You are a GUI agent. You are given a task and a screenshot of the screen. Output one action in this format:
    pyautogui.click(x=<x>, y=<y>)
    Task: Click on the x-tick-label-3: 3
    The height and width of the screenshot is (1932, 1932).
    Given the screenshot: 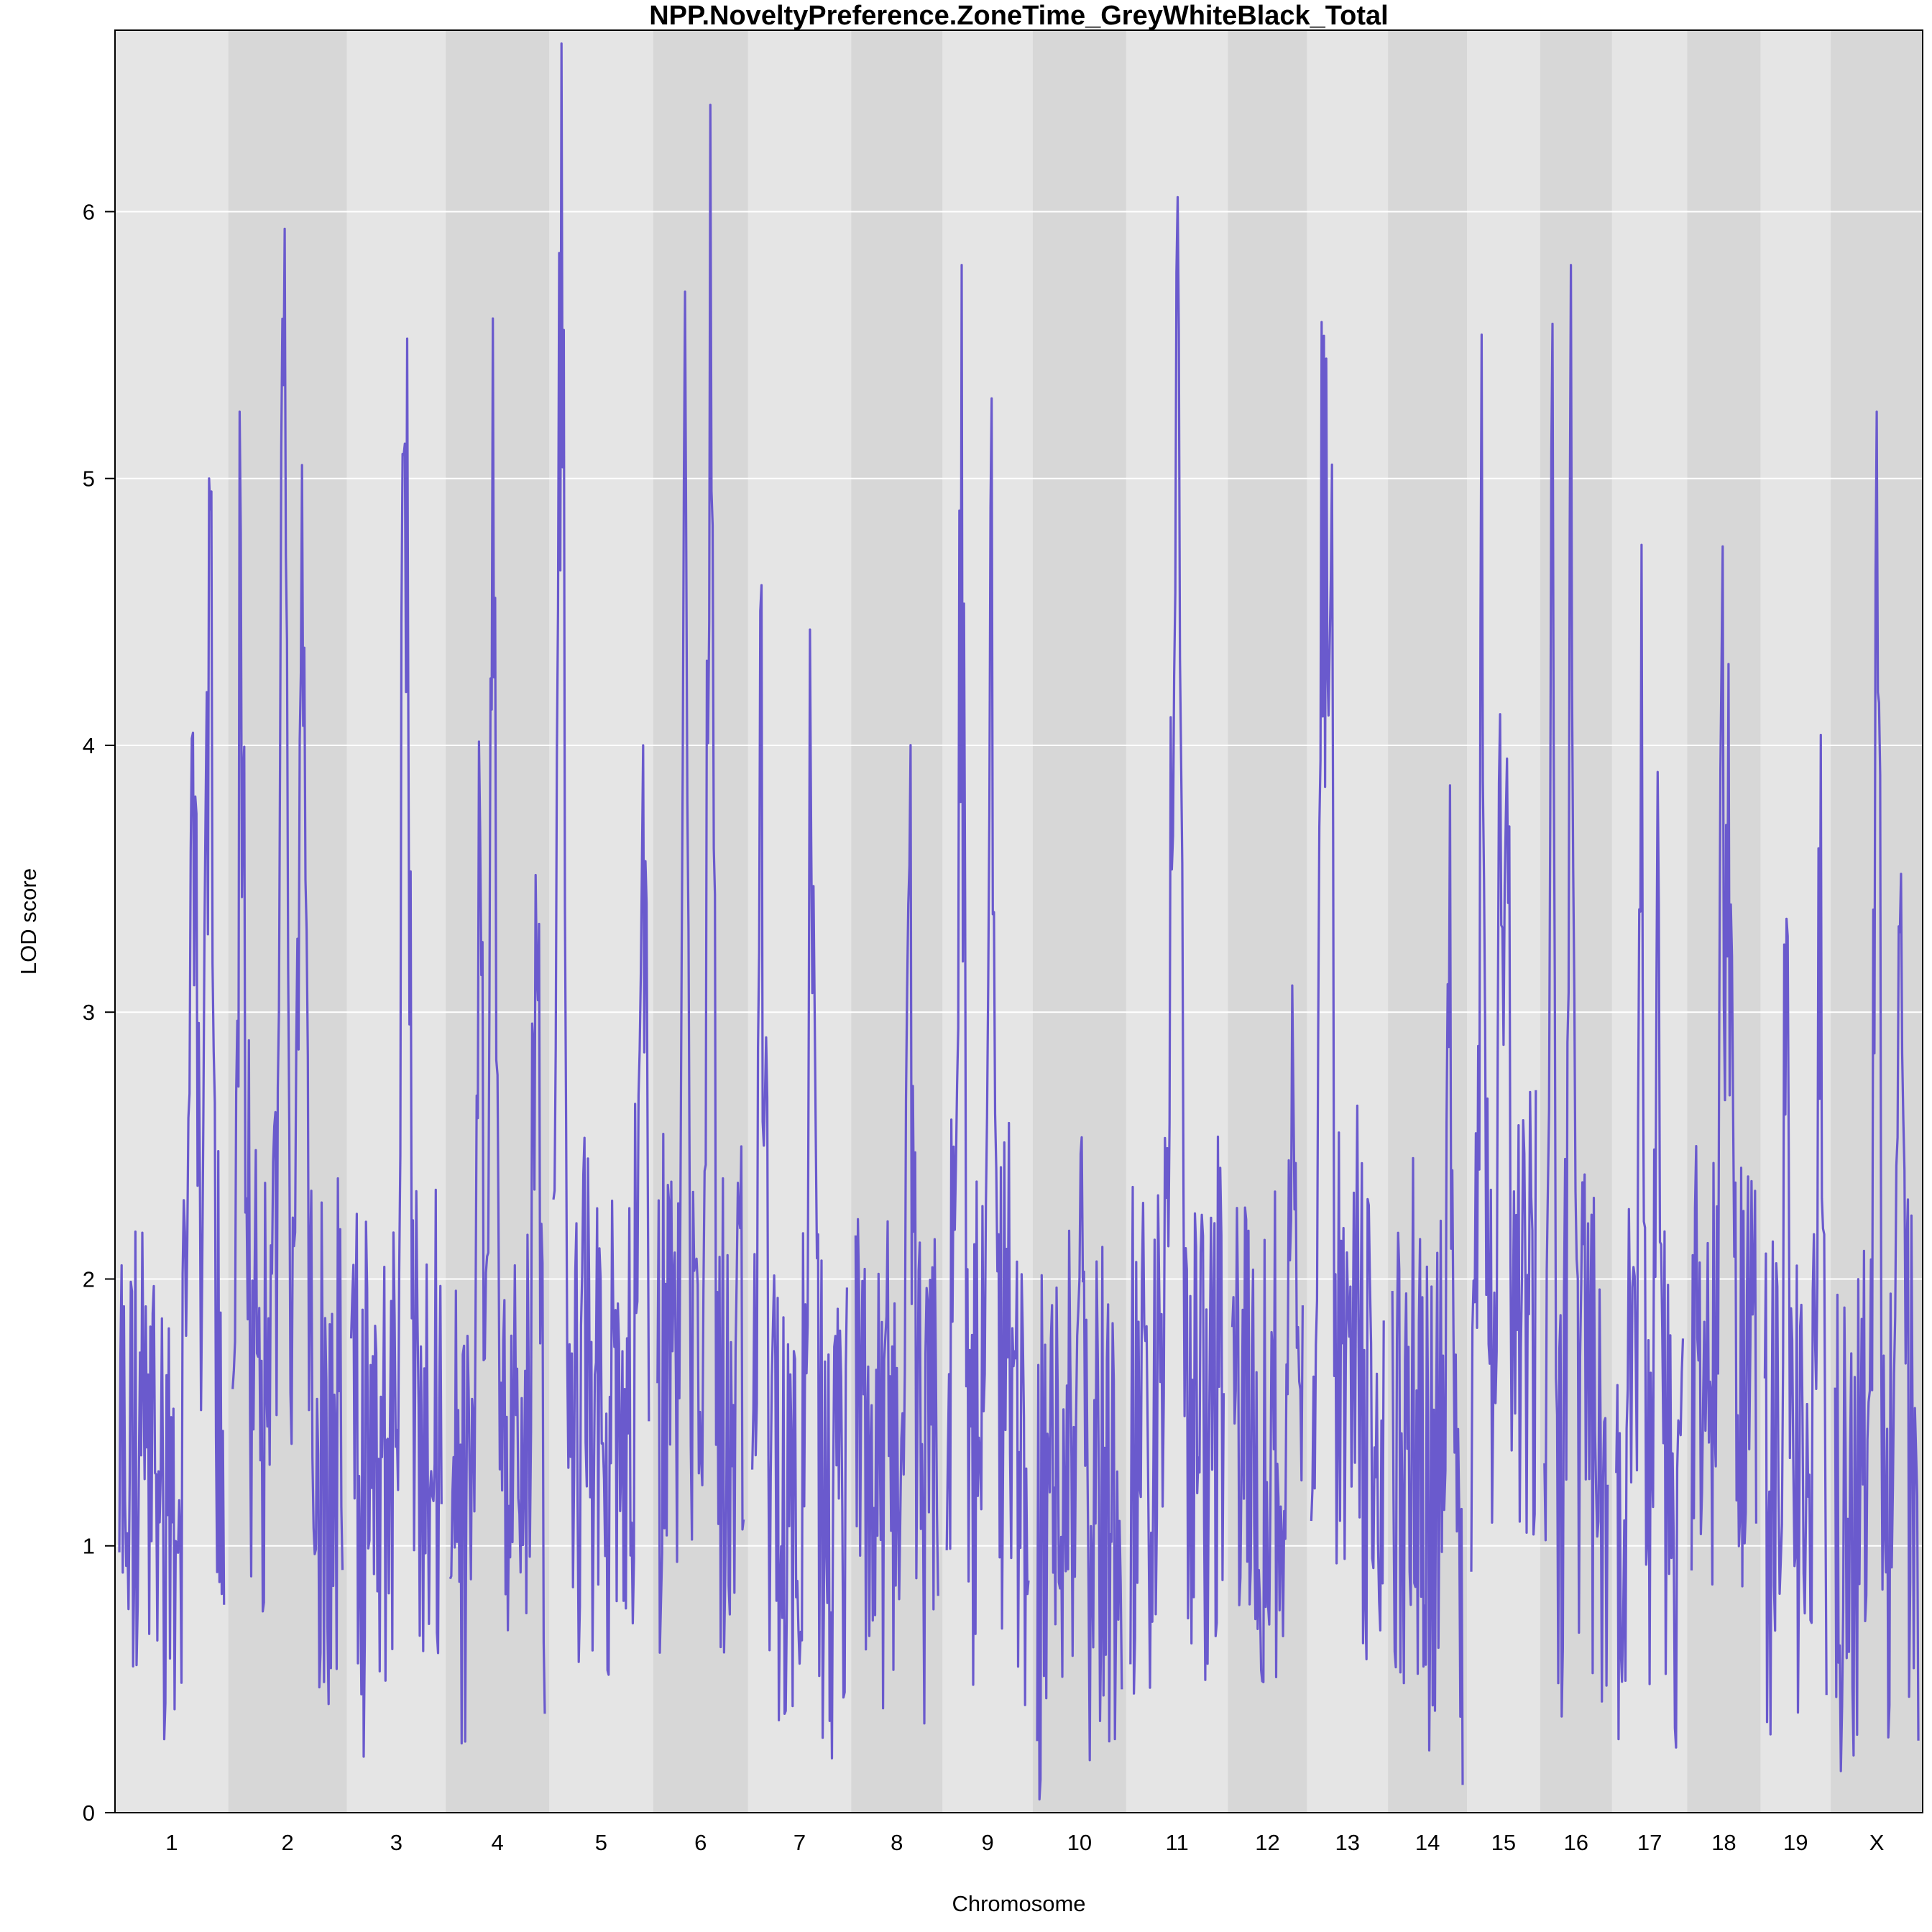 What is the action you would take?
    pyautogui.click(x=396, y=1842)
    